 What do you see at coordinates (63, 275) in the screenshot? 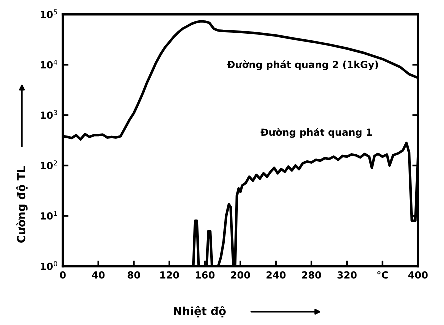
I see `x-tick-label: 0` at bounding box center [63, 275].